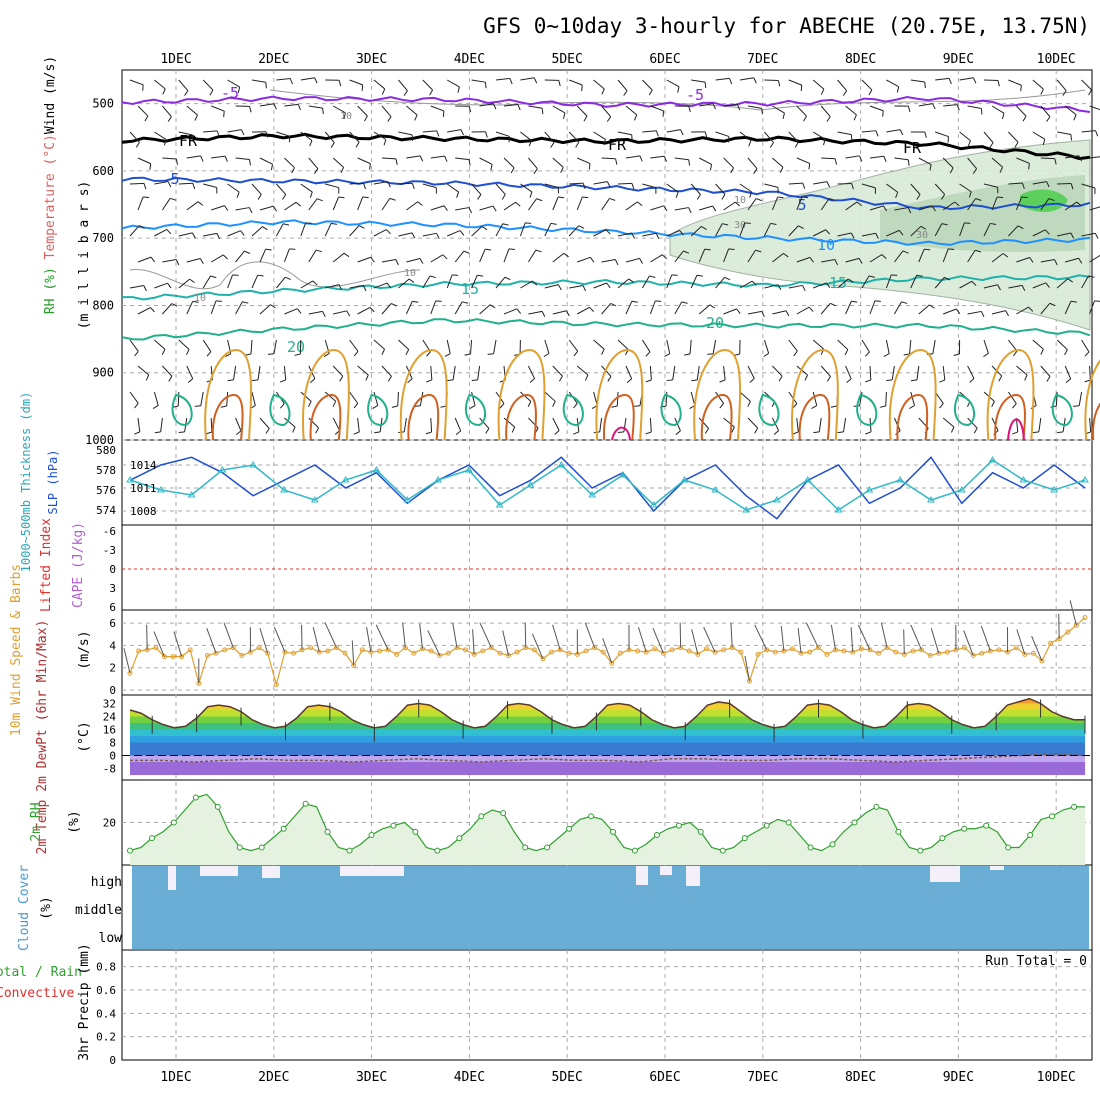 The width and height of the screenshot is (1100, 1104). What do you see at coordinates (860, 59) in the screenshot?
I see `day-label-top: 8DEC` at bounding box center [860, 59].